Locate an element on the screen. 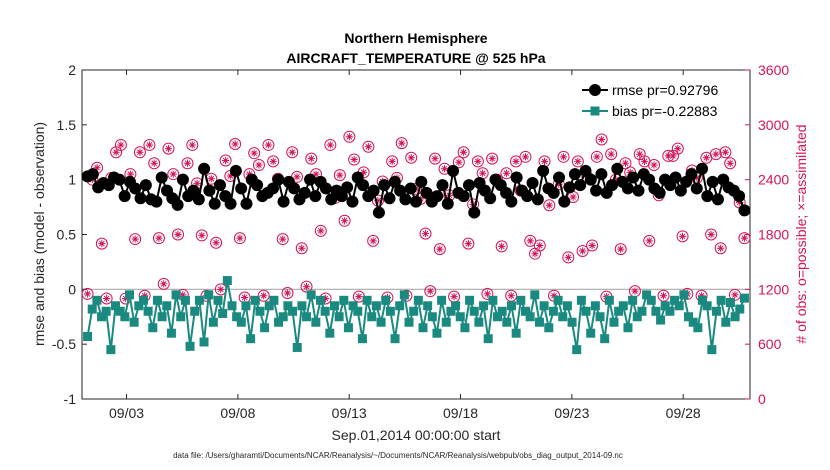 This screenshot has height=470, width=830. y-tick-label-right: 3600 is located at coordinates (773, 70).